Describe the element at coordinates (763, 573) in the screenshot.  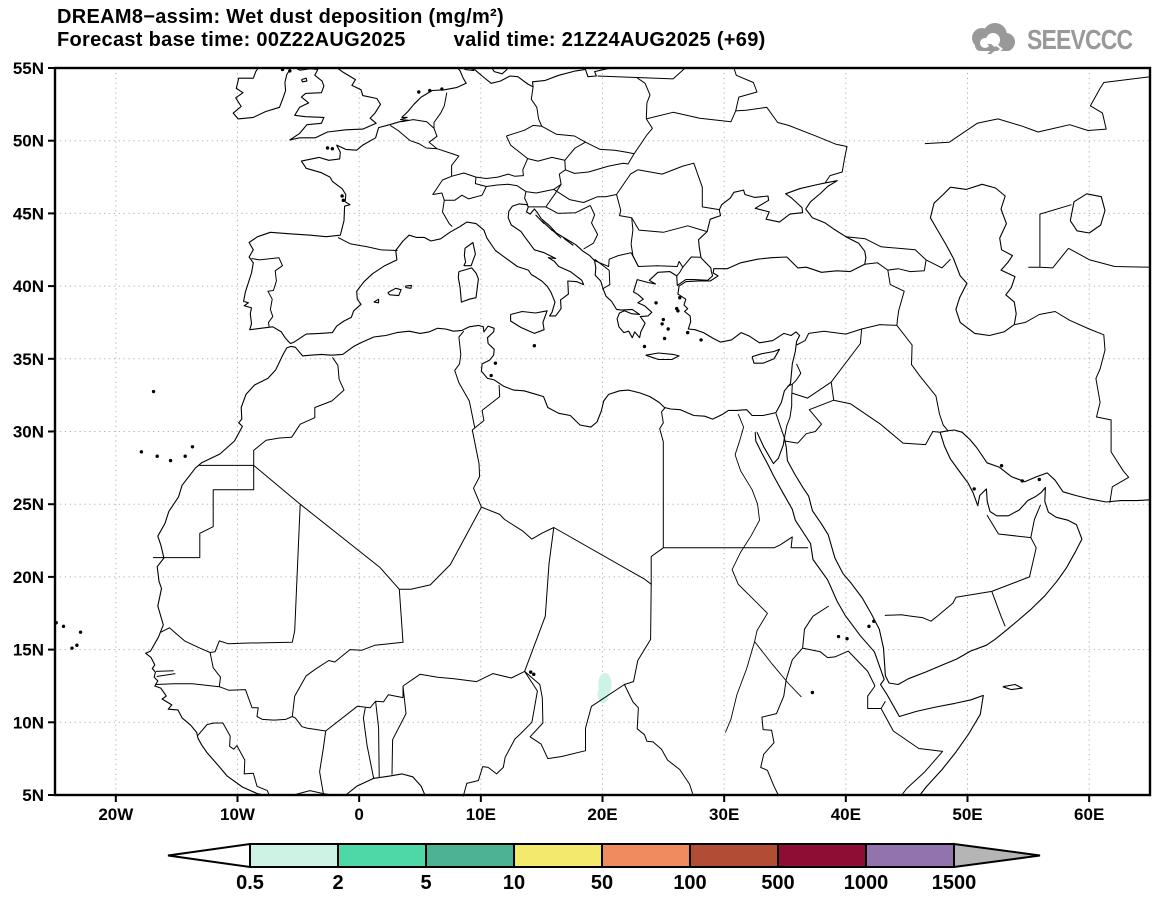
I see `rivers` at that location.